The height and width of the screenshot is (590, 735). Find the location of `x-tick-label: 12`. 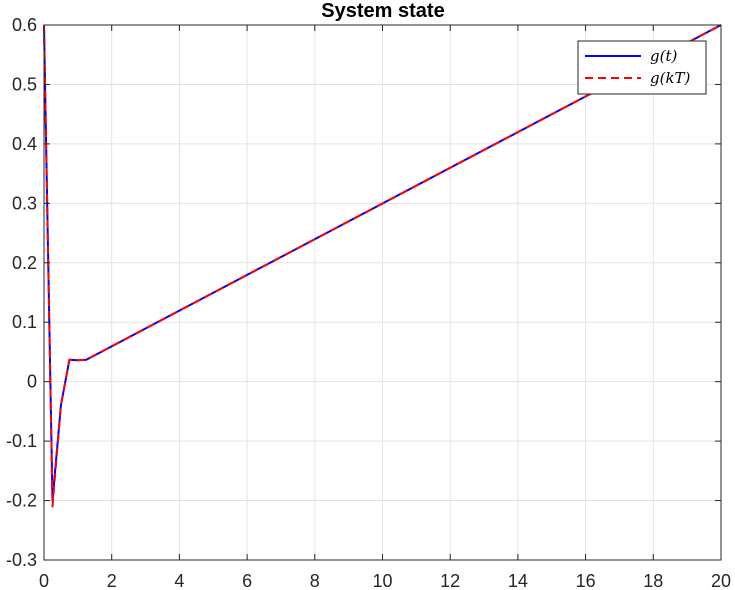

x-tick-label: 12 is located at coordinates (450, 580).